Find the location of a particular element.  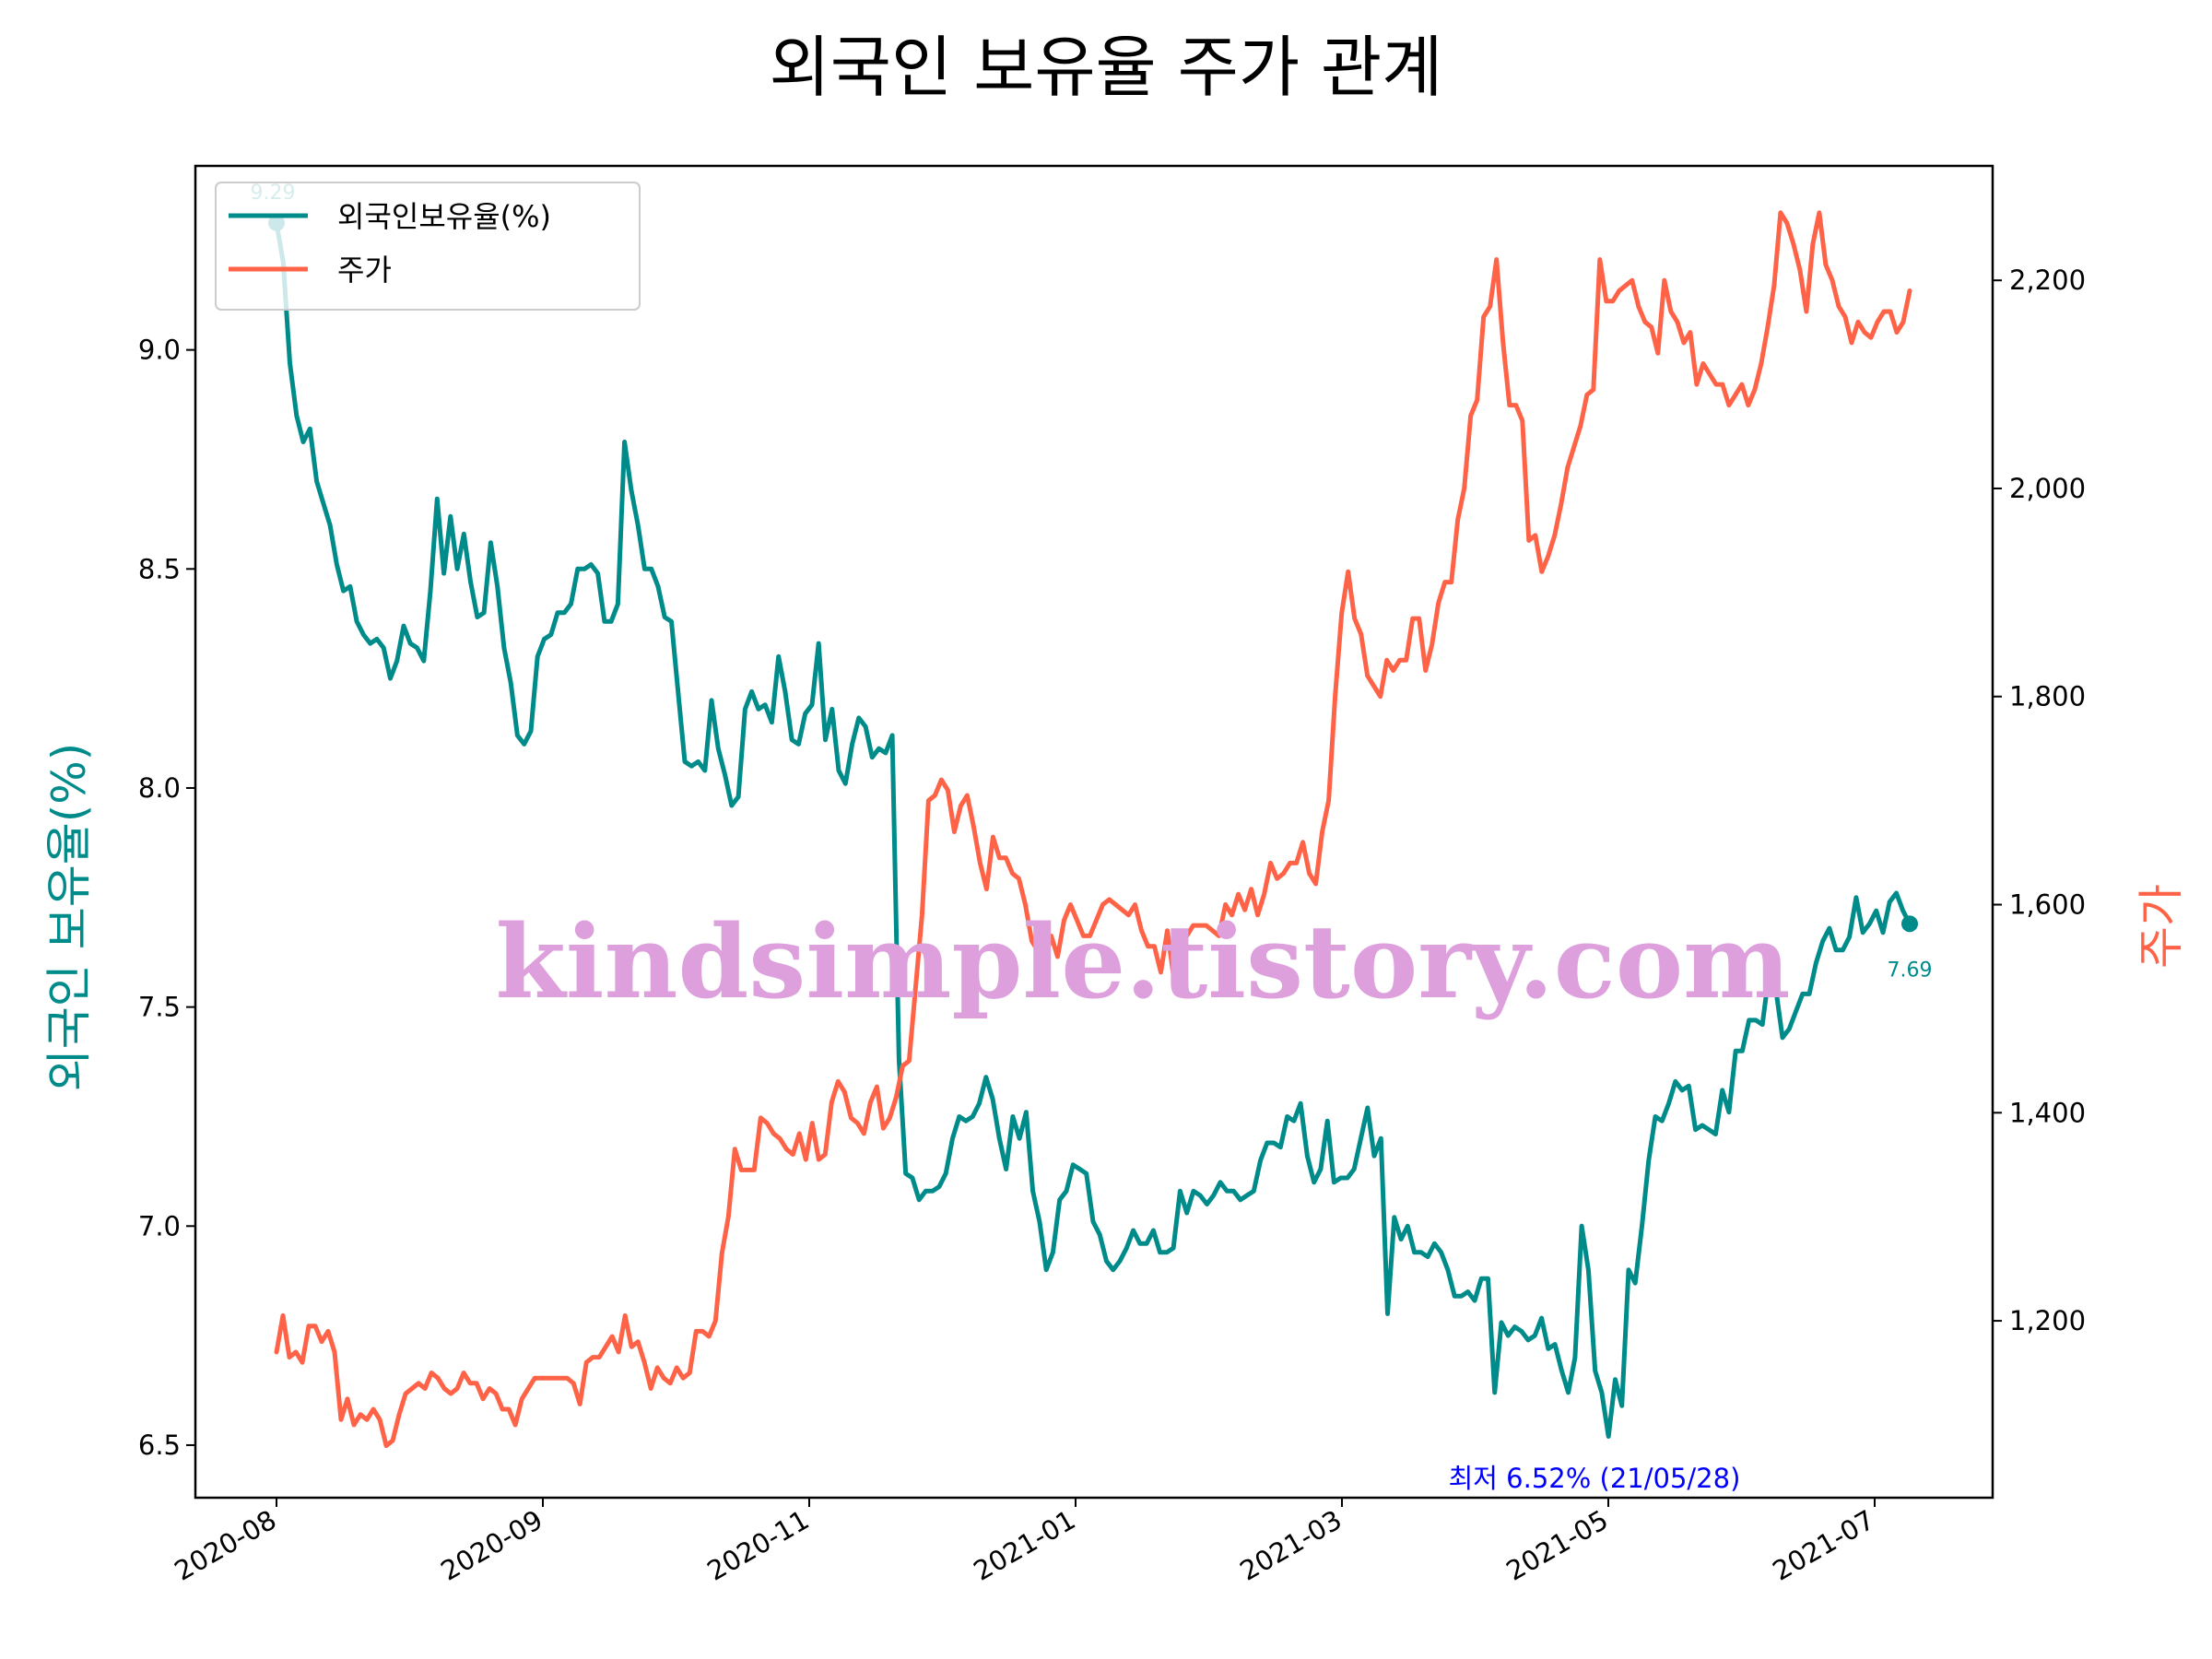

end-value-label: 7.69 is located at coordinates (1910, 970).